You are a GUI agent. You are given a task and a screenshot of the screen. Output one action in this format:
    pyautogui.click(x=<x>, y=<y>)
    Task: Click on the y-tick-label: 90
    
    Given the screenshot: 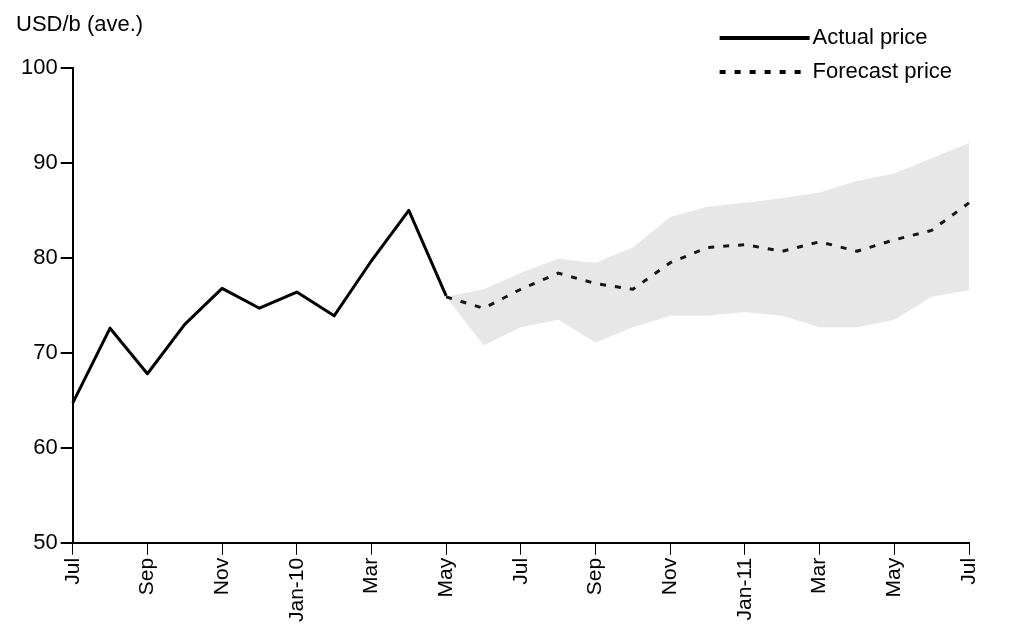 What is the action you would take?
    pyautogui.click(x=45, y=162)
    